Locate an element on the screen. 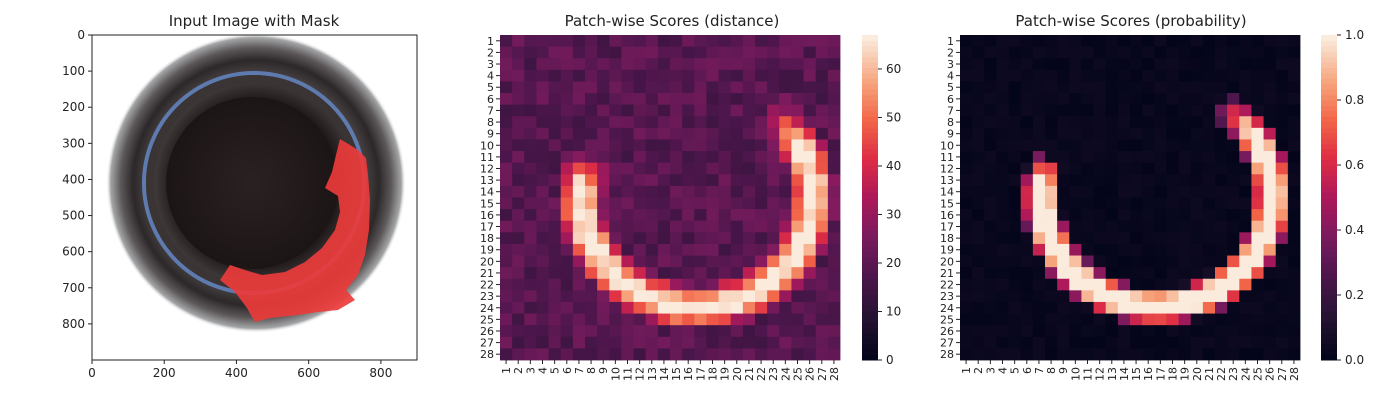  x-tick-label: 13 is located at coordinates (652, 374).